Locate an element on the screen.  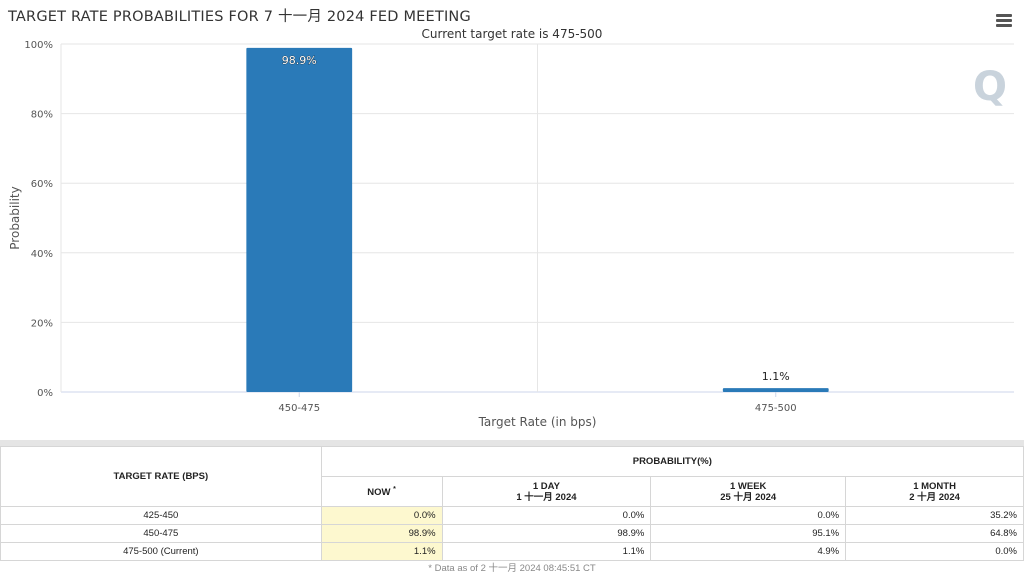
y-tick-label: 20% is located at coordinates (42, 323).